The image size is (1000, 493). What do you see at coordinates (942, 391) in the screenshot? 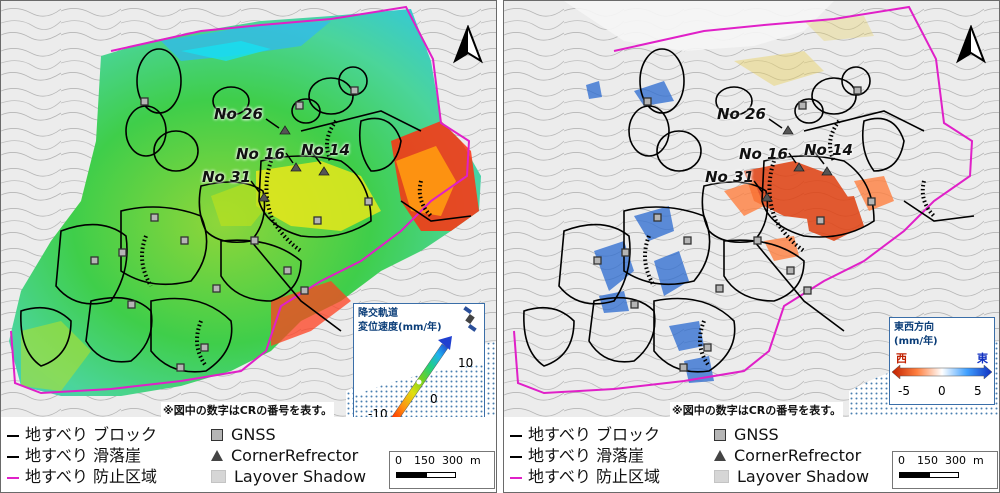
I see `ew-mid-label: 0` at bounding box center [942, 391].